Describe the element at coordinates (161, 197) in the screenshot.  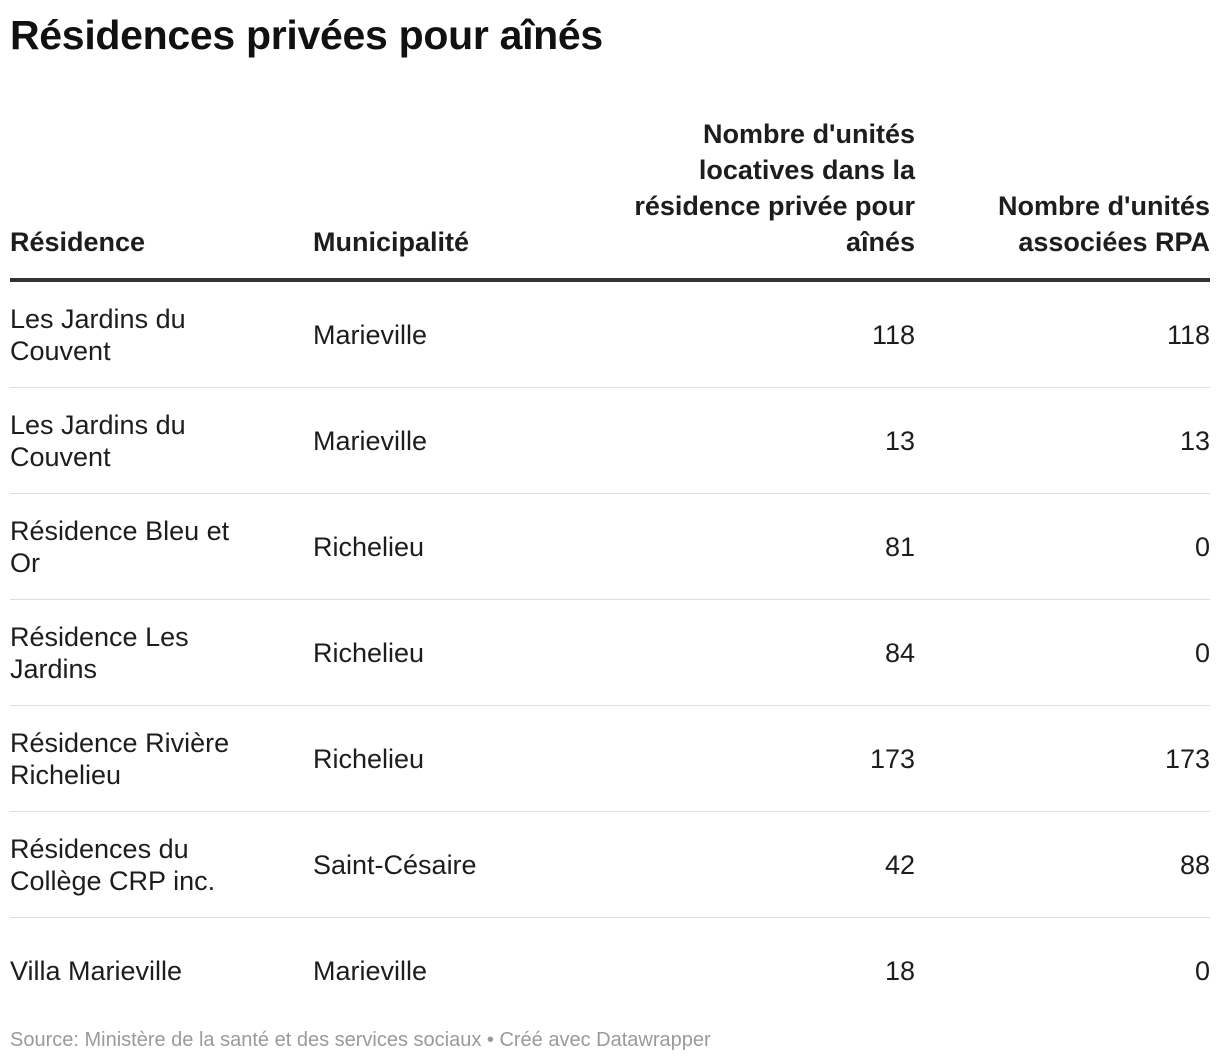
I see `column-header-residence: Résidence` at that location.